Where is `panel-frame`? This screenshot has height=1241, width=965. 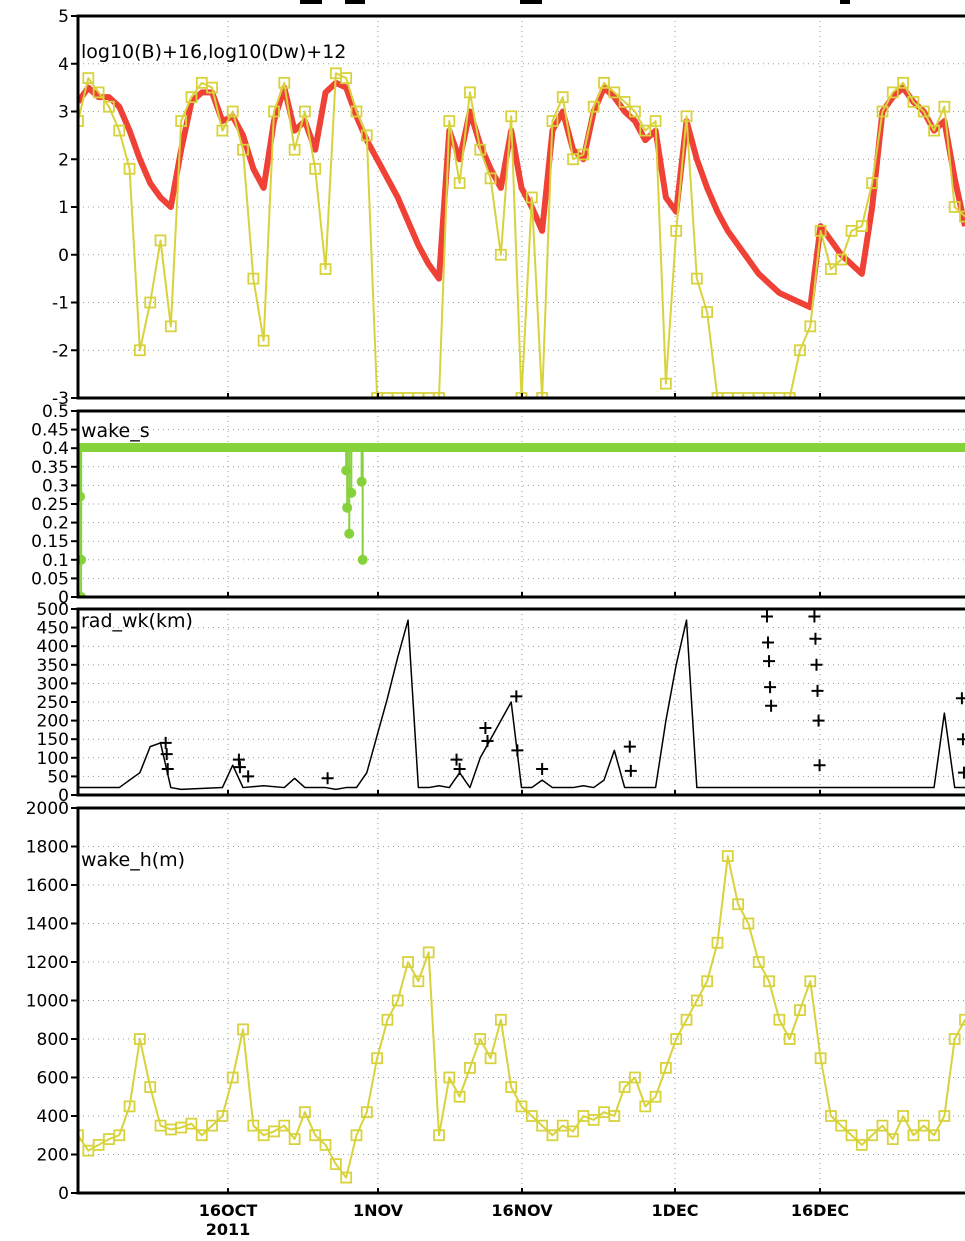
panel-frame is located at coordinates (520, 702).